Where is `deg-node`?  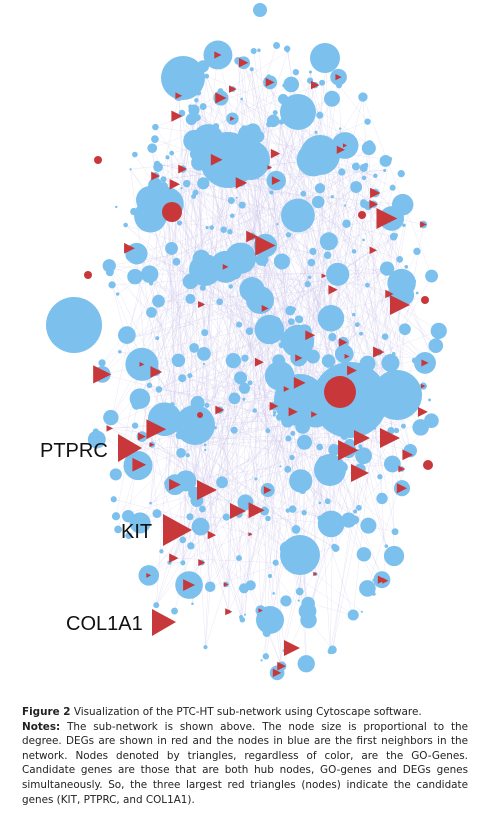 deg-node is located at coordinates (88, 275).